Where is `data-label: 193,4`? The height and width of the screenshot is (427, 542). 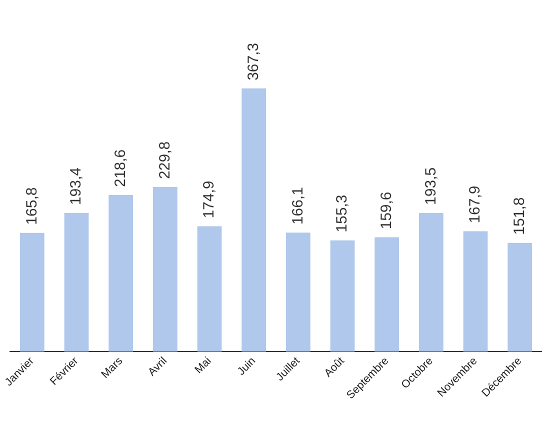
data-label: 193,4 is located at coordinates (76, 186).